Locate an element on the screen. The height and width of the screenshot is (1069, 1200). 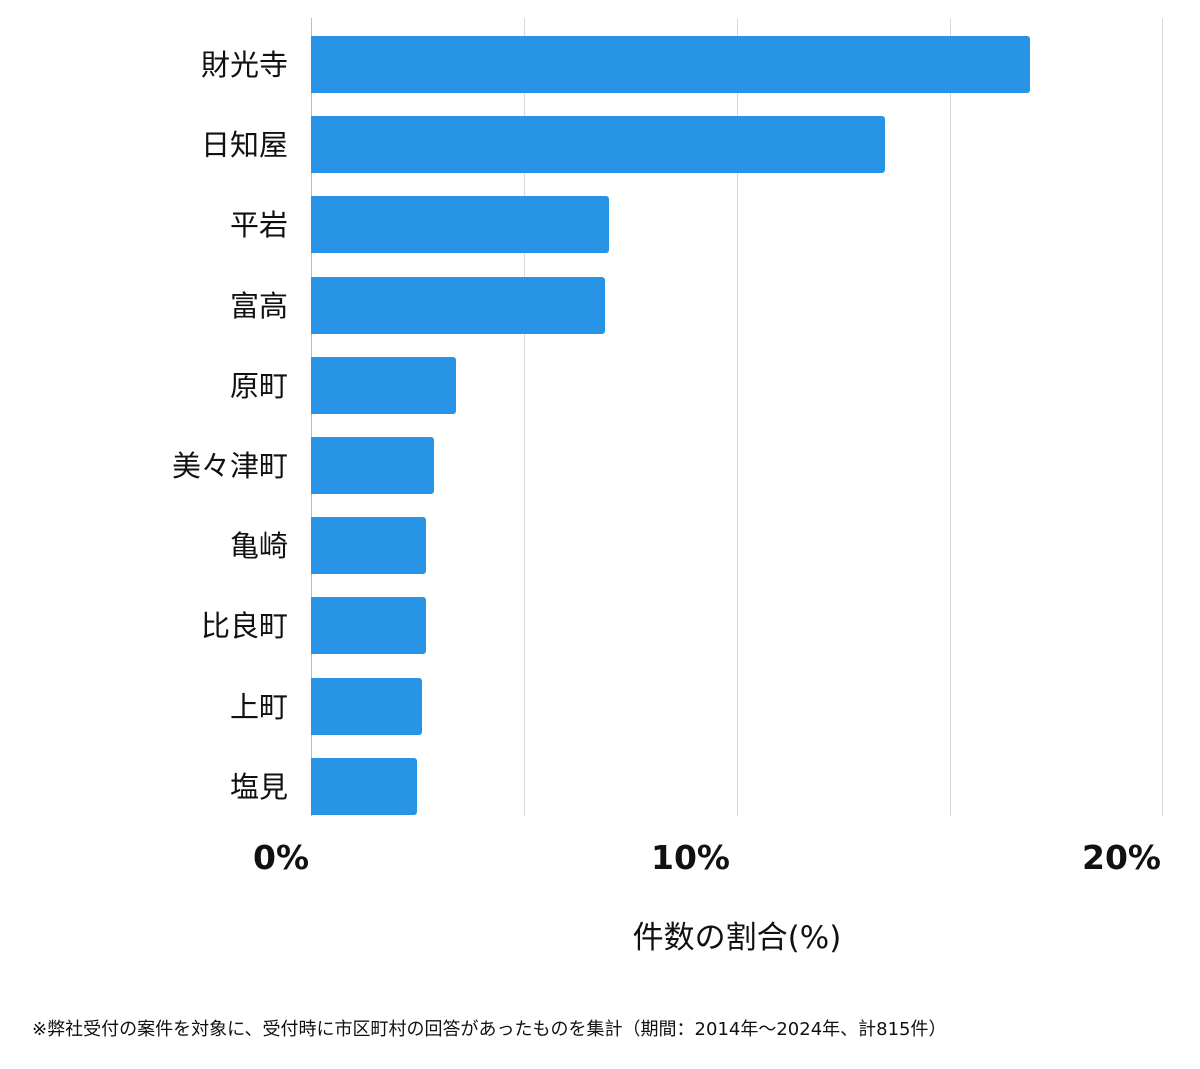
bar-row: 富高 is located at coordinates (600, 305).